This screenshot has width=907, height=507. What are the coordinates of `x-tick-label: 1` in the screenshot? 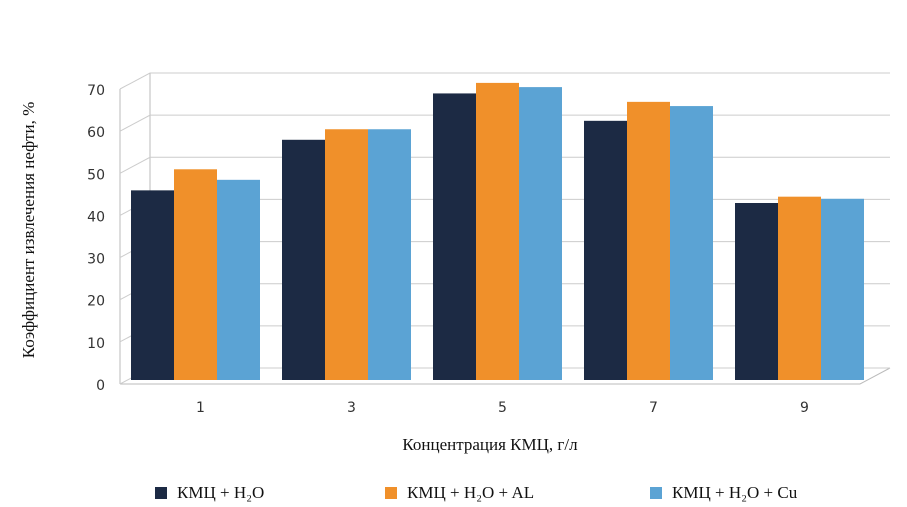 It's located at (200, 408).